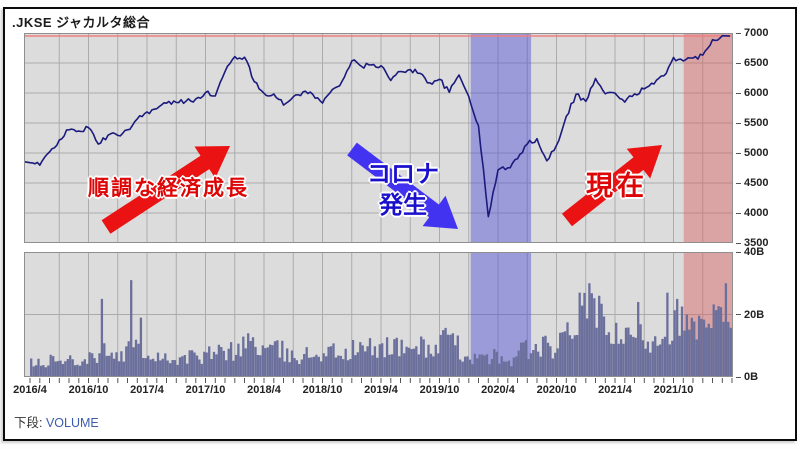 The height and width of the screenshot is (449, 800). I want to click on chart-title: .JKSE ジャカルタ総合, so click(81, 22).